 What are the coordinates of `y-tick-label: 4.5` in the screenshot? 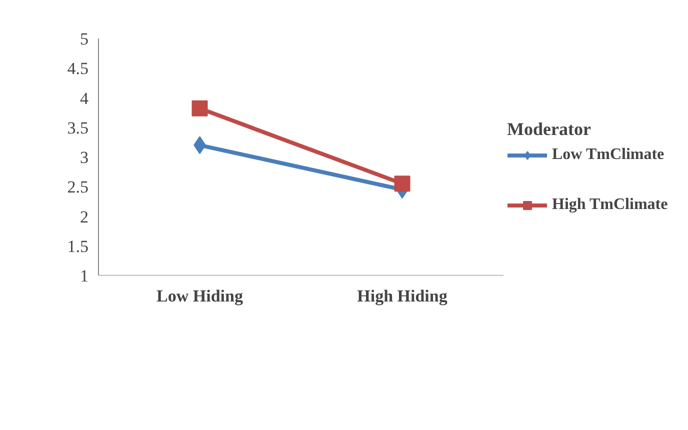 It's located at (77, 68).